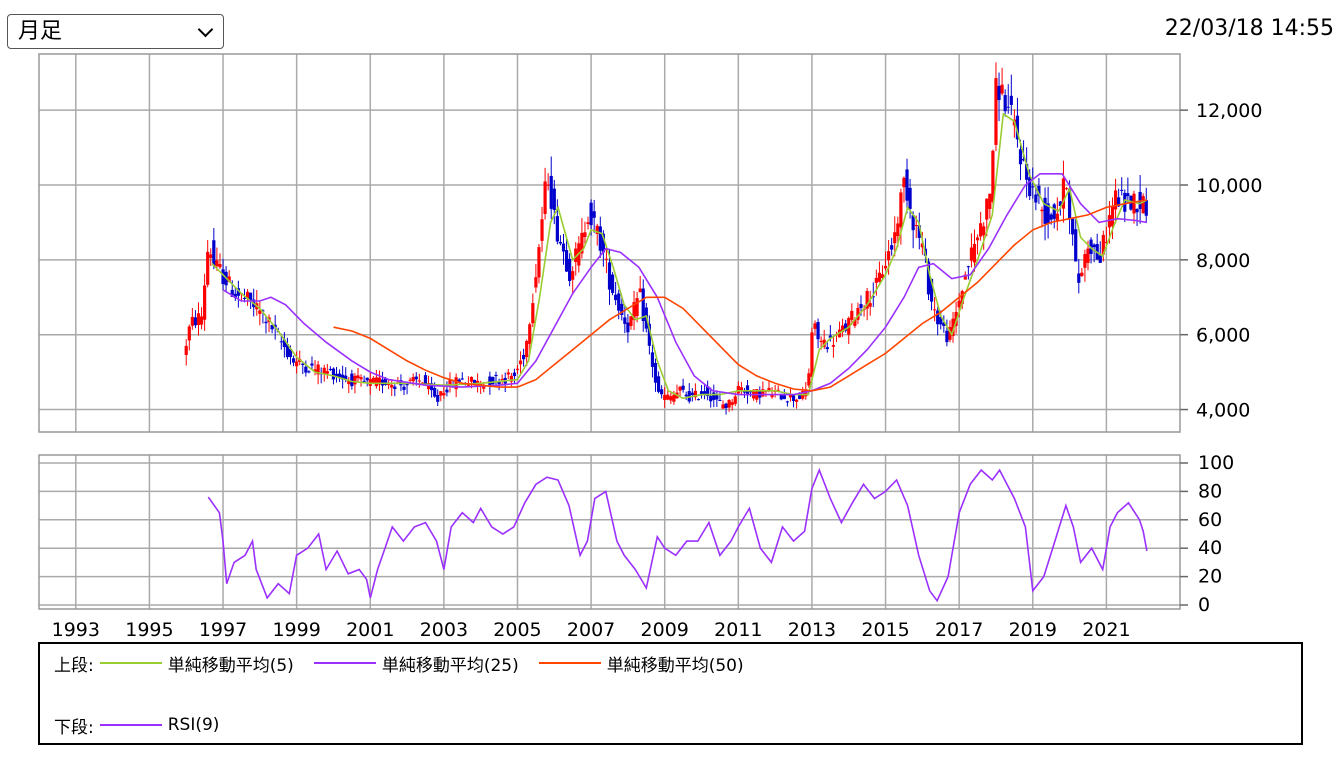 The image size is (1344, 758). What do you see at coordinates (569, 663) in the screenshot?
I see `legend-line-sma50` at bounding box center [569, 663].